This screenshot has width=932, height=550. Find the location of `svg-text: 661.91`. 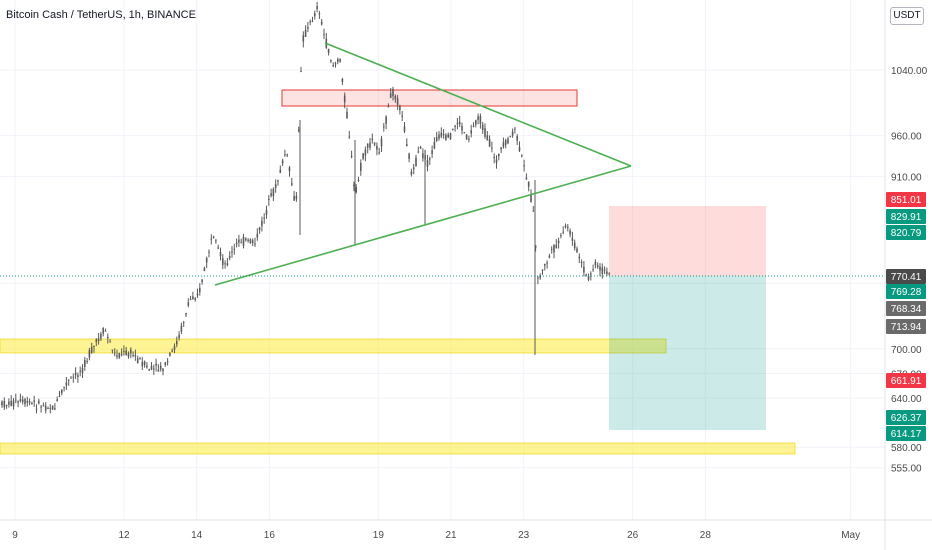

svg-text: 661.91 is located at coordinates (906, 381).